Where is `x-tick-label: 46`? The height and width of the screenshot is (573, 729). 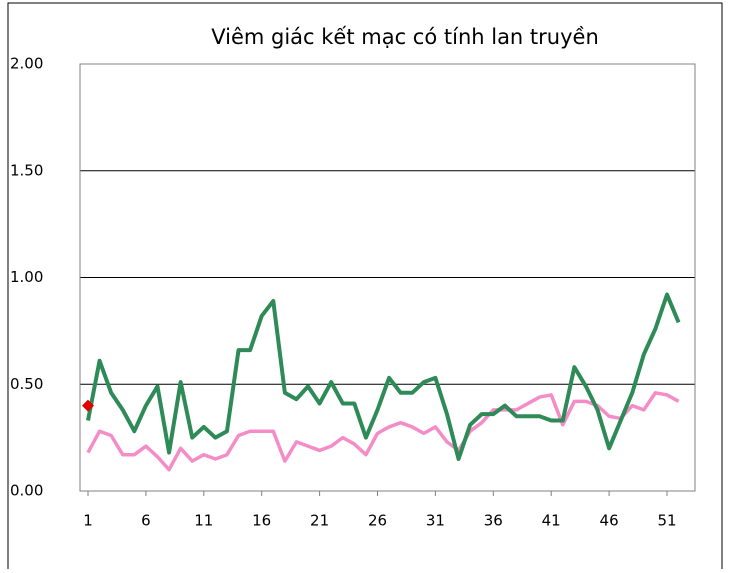 x-tick-label: 46 is located at coordinates (609, 521).